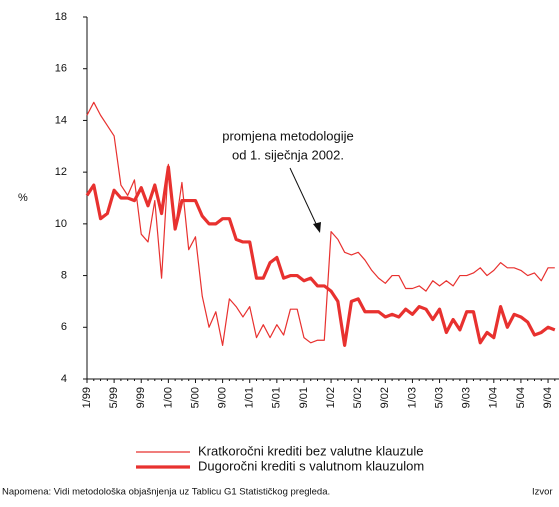 The height and width of the screenshot is (507, 559). Describe the element at coordinates (61, 120) in the screenshot. I see `y-tick-label: 14` at that location.